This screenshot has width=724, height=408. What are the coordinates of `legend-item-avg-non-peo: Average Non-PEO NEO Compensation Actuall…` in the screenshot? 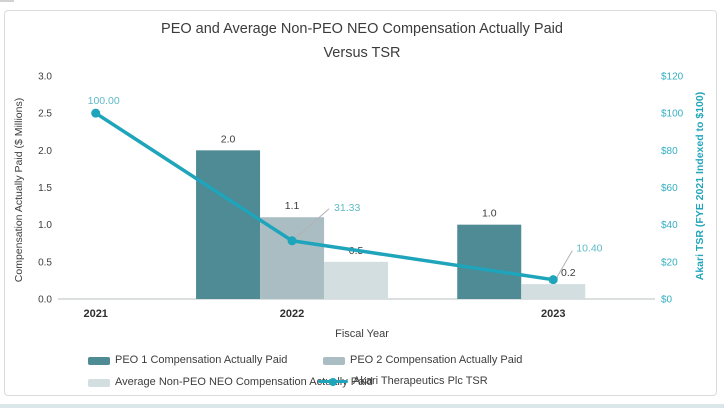 It's located at (230, 382).